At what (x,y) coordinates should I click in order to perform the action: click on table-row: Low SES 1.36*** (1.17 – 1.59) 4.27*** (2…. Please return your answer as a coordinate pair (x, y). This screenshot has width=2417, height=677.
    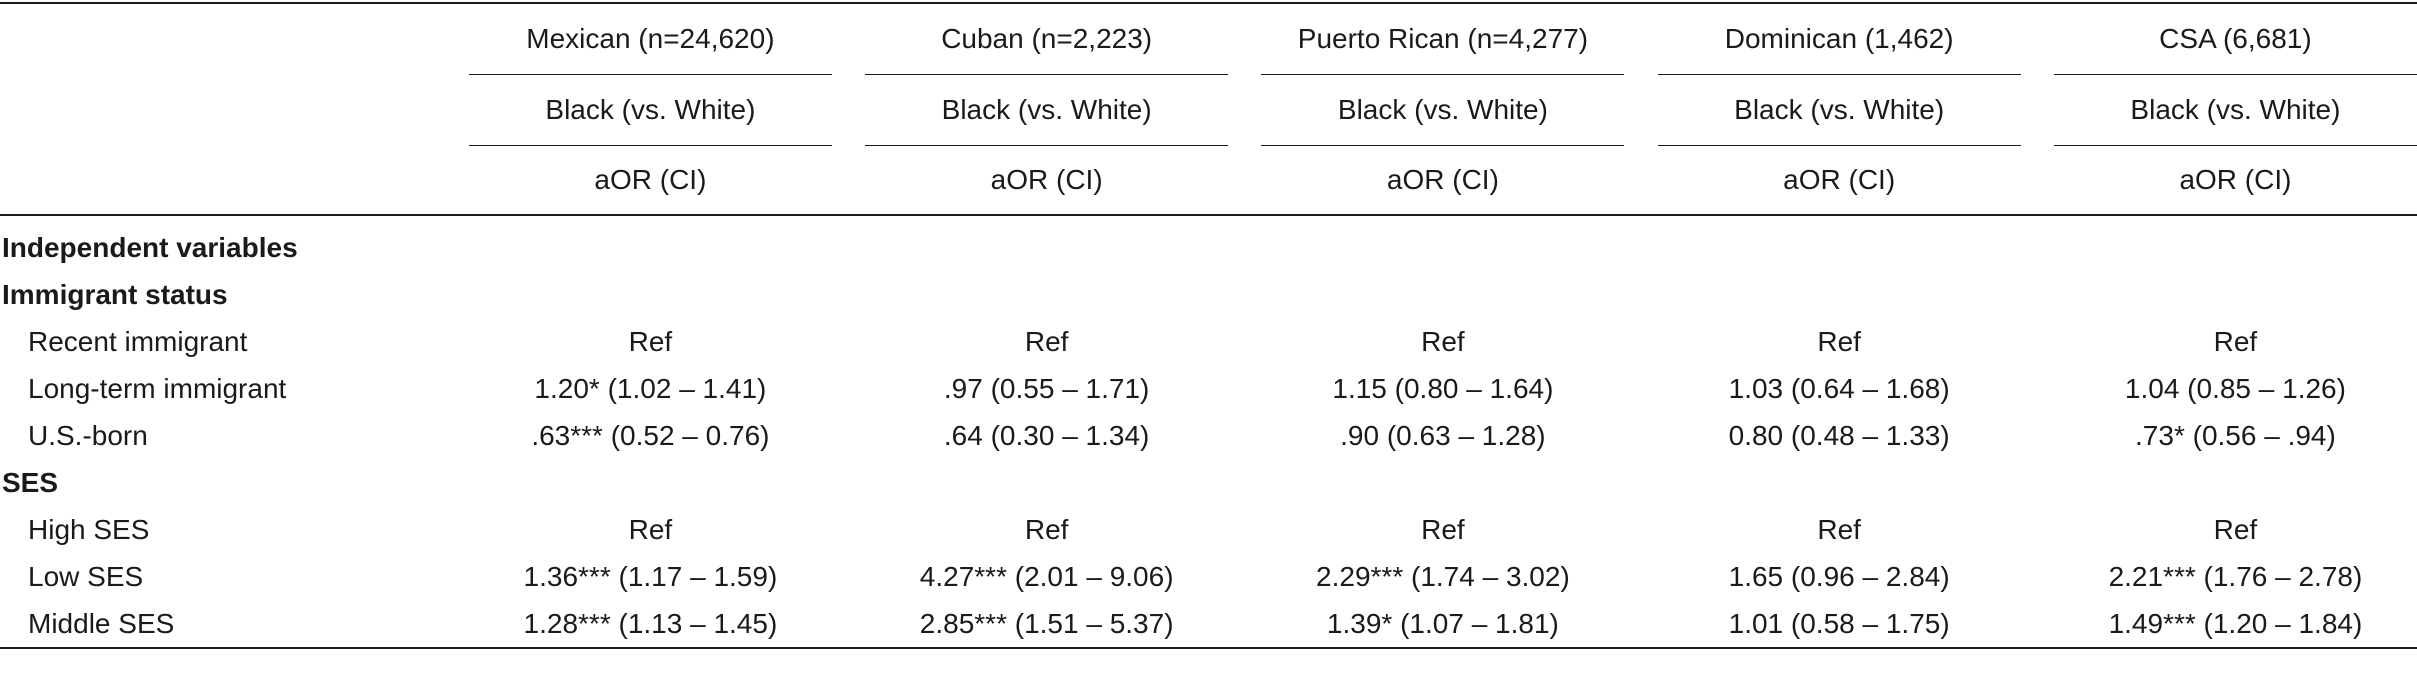
    Looking at the image, I should click on (1208, 576).